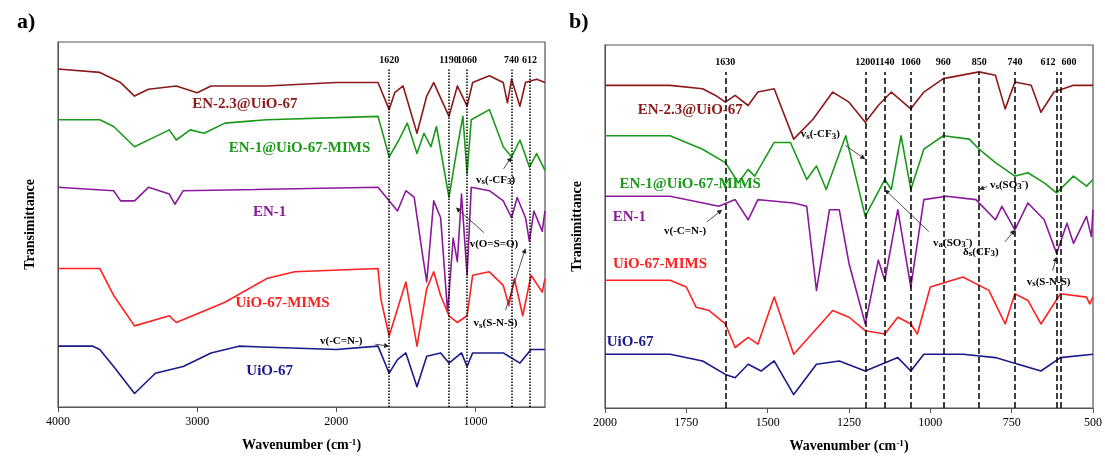  Describe the element at coordinates (1011, 422) in the screenshot. I see `x-tick-label: 750` at that location.